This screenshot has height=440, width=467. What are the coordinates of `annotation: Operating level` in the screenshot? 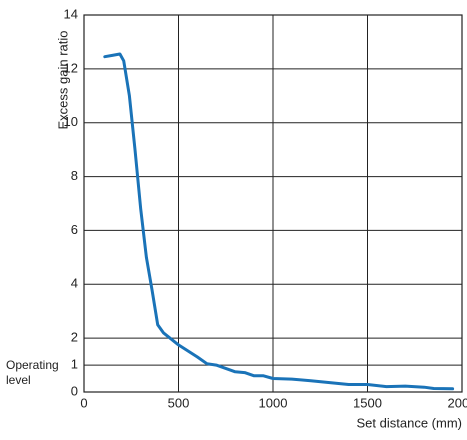 It's located at (32, 372).